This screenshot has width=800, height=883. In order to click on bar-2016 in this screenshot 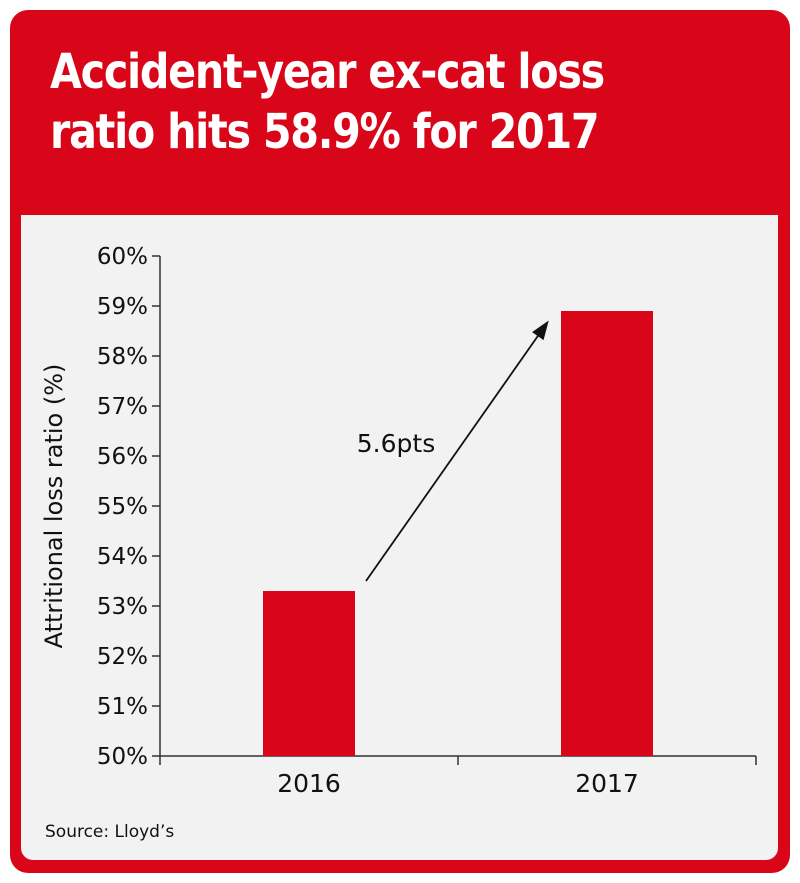, I will do `click(309, 673)`.